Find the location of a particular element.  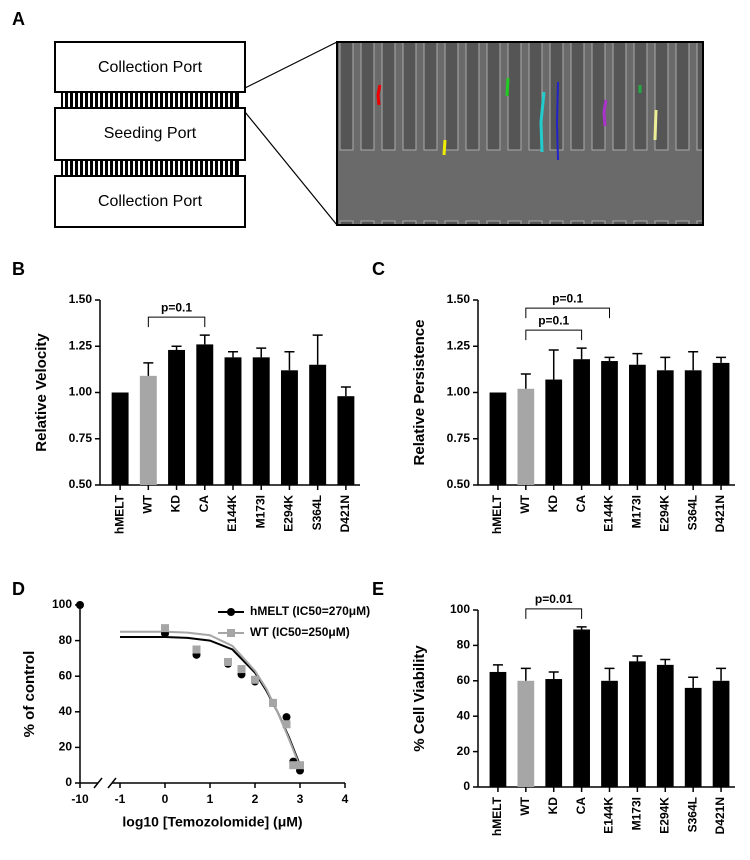

y-tick-label: 20 is located at coordinates (464, 751).